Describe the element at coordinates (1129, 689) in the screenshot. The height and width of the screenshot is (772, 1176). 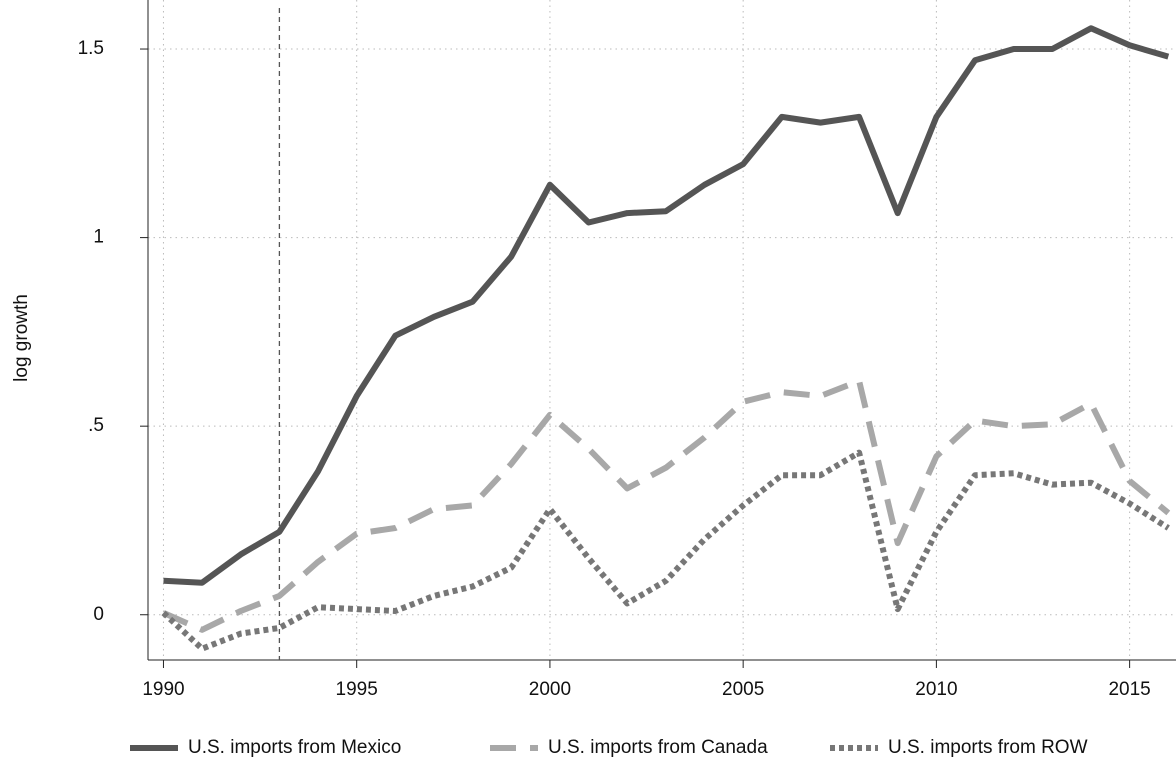
I see `x-tick-label: 2015` at that location.